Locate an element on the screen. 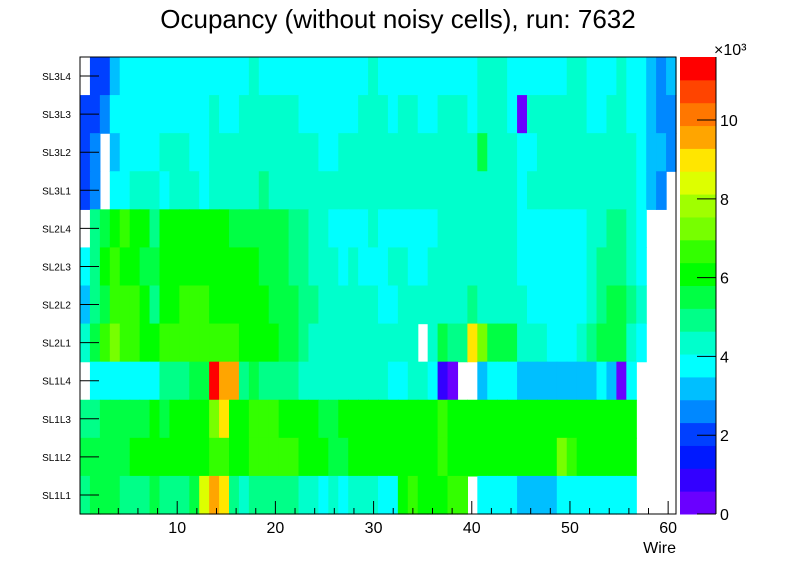 The image size is (796, 572). y-tick-label: SL1L4 is located at coordinates (56, 382).